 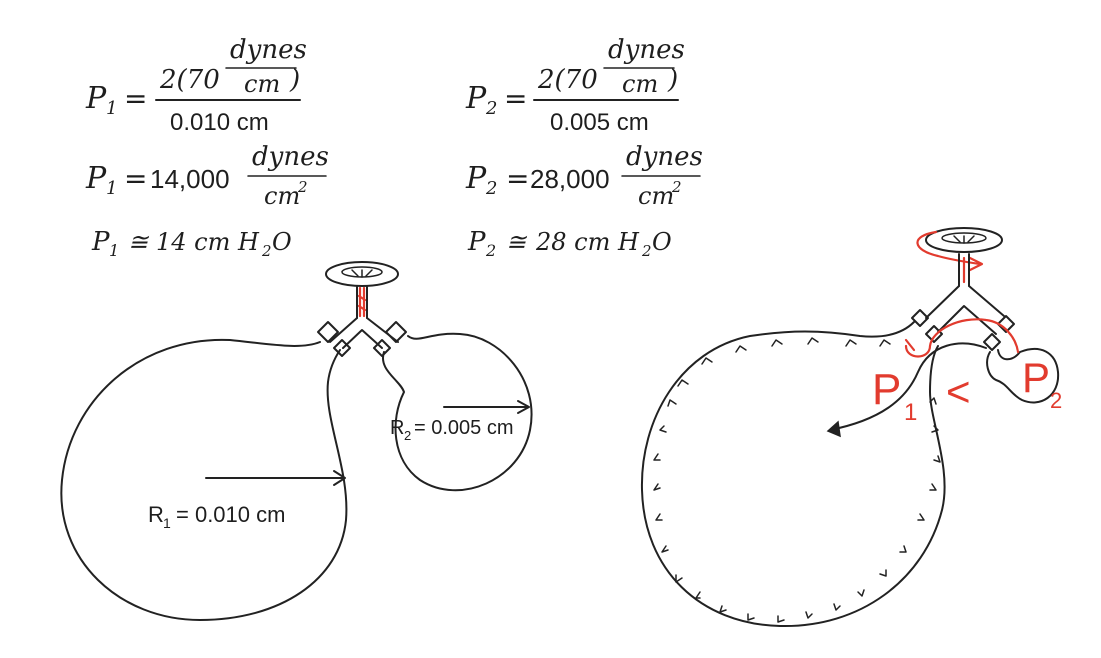 What do you see at coordinates (646, 50) in the screenshot?
I see `p2-numerator-unit-top: dynes` at bounding box center [646, 50].